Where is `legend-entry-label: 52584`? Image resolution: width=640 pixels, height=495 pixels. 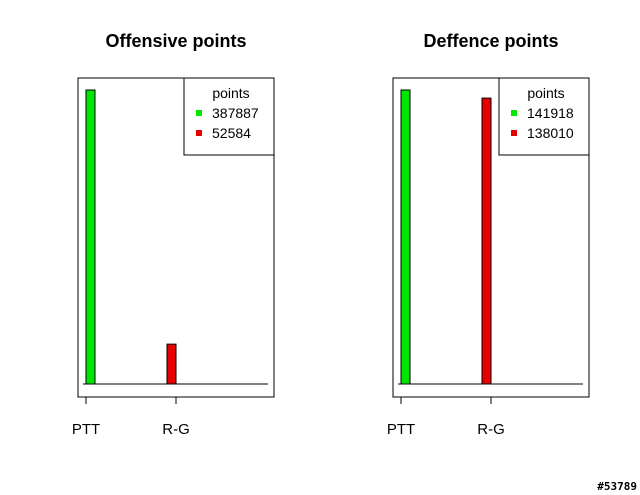 legend-entry-label: 52584 is located at coordinates (231, 133).